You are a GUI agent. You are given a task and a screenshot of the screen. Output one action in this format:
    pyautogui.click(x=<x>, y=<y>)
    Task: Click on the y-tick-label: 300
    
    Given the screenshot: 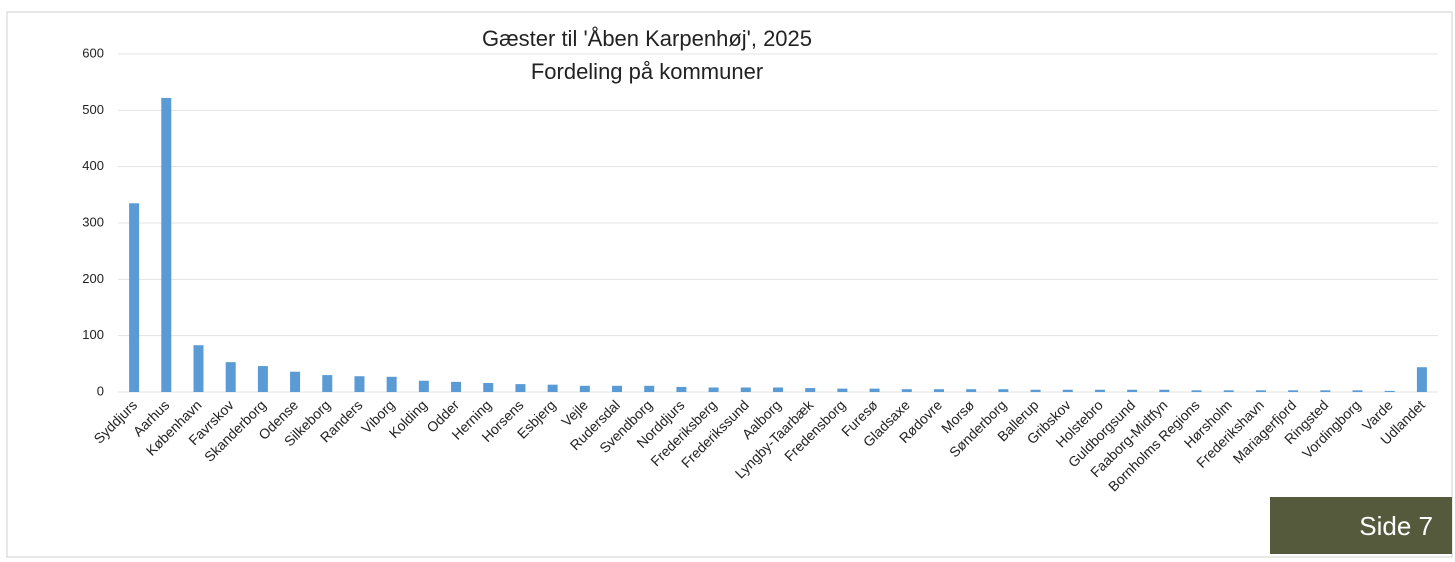 What is the action you would take?
    pyautogui.click(x=93, y=221)
    